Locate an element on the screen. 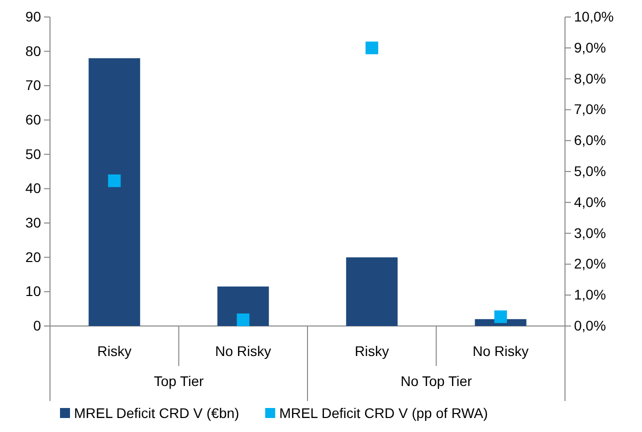 The width and height of the screenshot is (642, 432). y2-tick-label: 9,0% is located at coordinates (590, 47).